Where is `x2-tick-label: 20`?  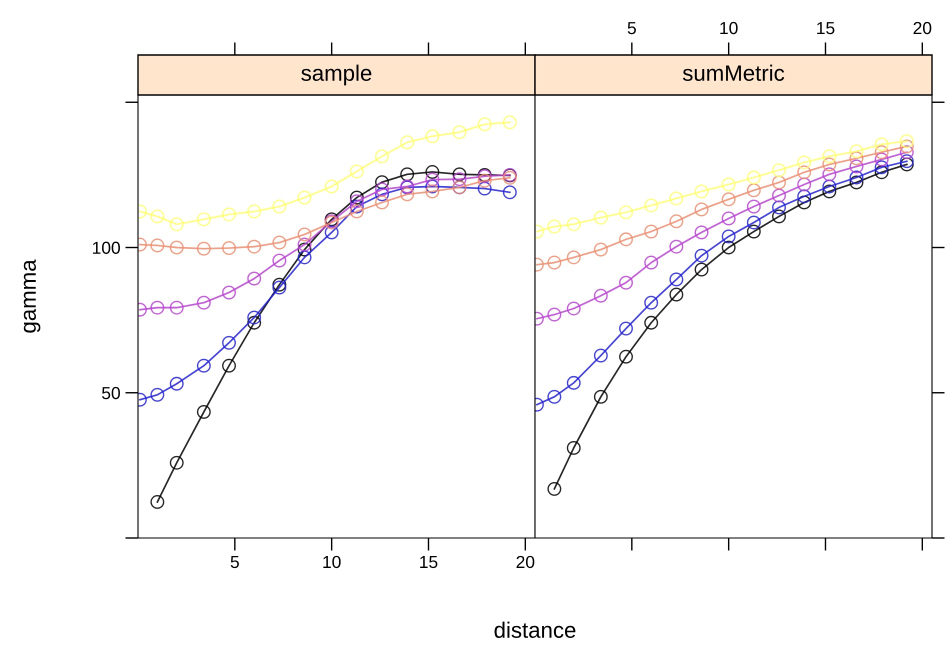
x2-tick-label: 20 is located at coordinates (923, 28).